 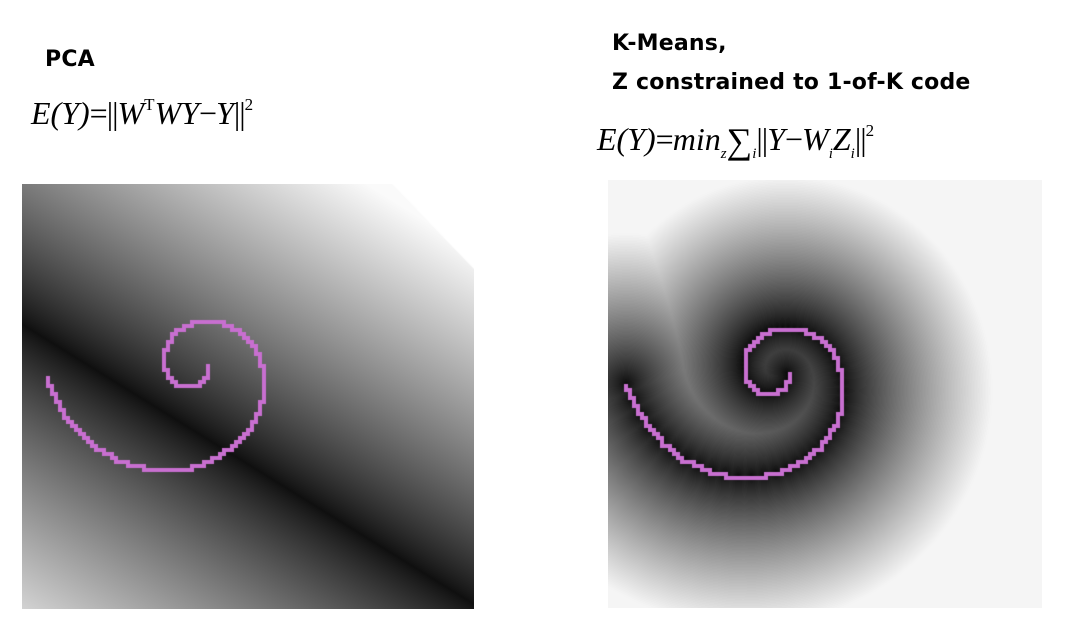 I want to click on kmeans-formula-norm-open: ||, so click(x=762, y=139).